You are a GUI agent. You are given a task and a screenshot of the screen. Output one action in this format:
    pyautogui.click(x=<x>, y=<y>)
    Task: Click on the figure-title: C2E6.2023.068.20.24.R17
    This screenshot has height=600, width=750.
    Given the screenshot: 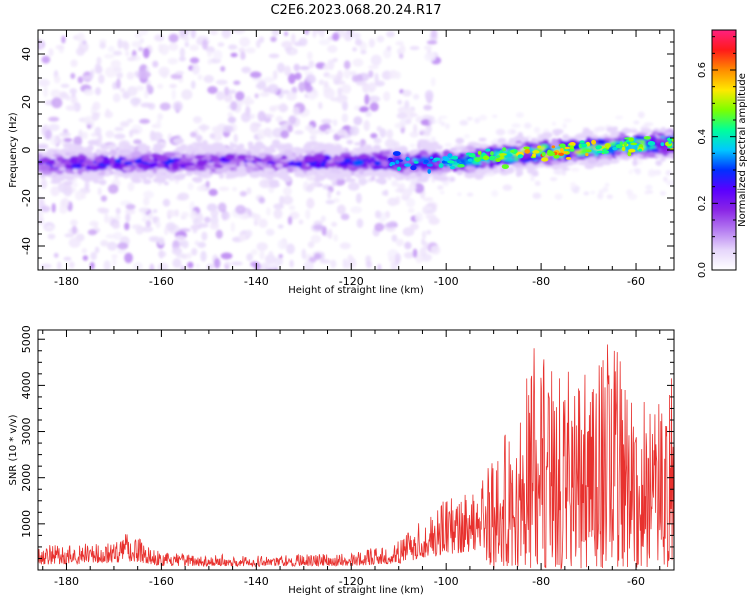 What is the action you would take?
    pyautogui.click(x=355, y=10)
    